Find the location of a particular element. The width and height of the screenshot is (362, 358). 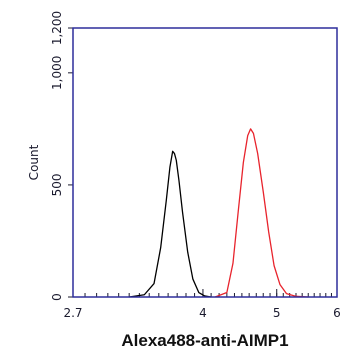

x-axis-label: Alexa488-anti-AIMP1 is located at coordinates (204, 340).